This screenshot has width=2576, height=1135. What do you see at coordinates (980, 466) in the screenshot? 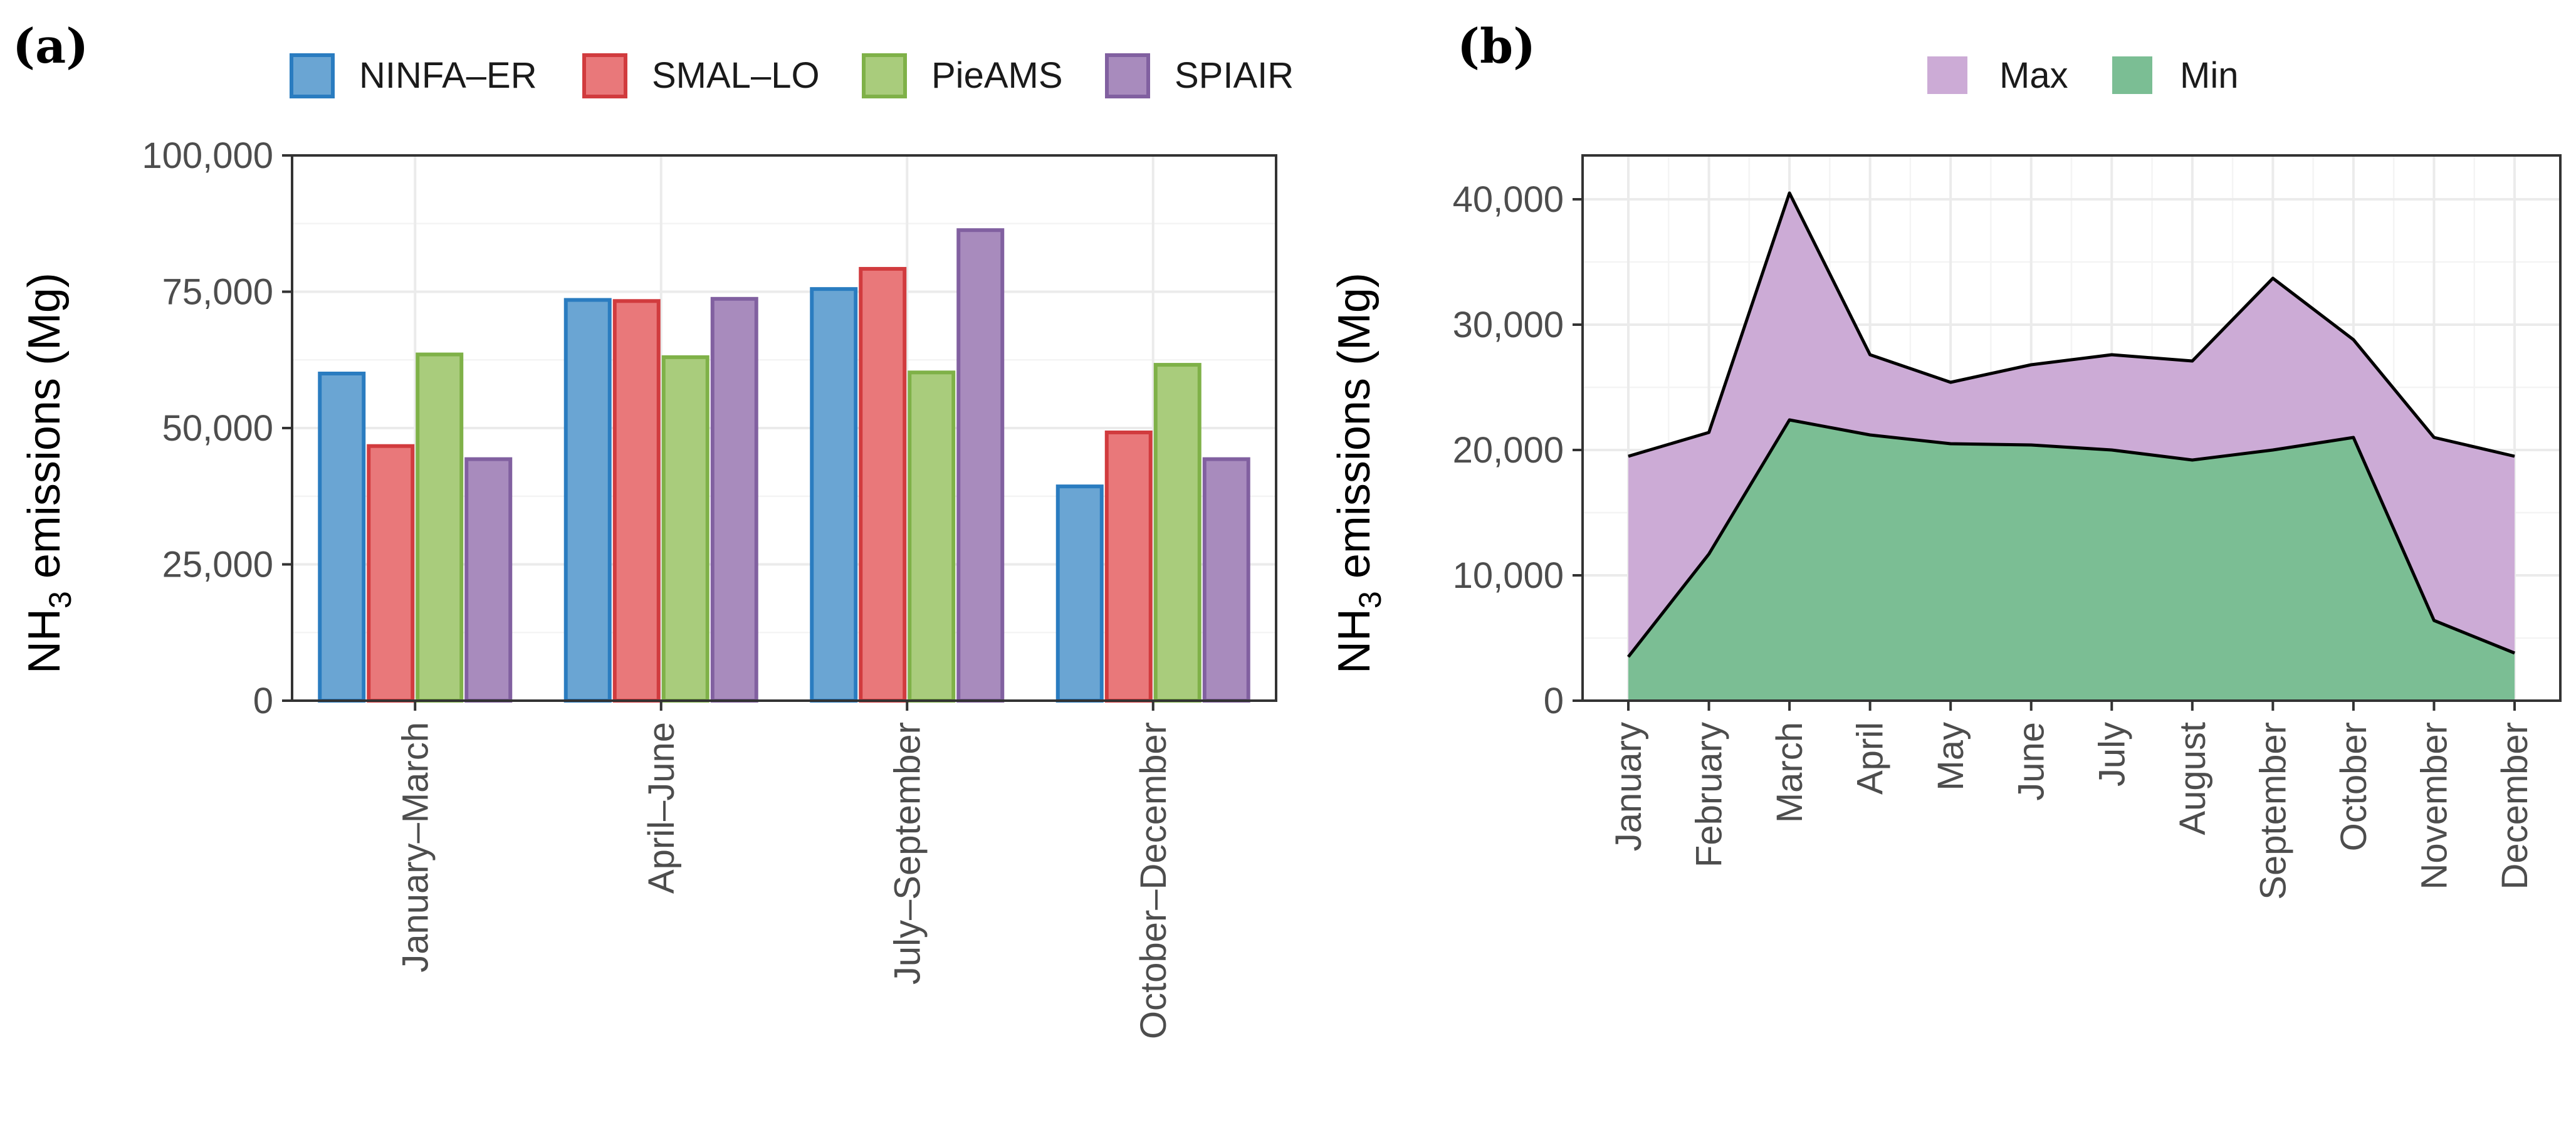
I see `bar-spiair-july-september` at bounding box center [980, 466].